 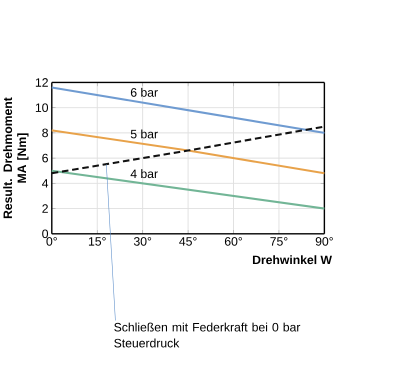 What do you see at coordinates (144, 92) in the screenshot?
I see `series-label: 6 bar` at bounding box center [144, 92].